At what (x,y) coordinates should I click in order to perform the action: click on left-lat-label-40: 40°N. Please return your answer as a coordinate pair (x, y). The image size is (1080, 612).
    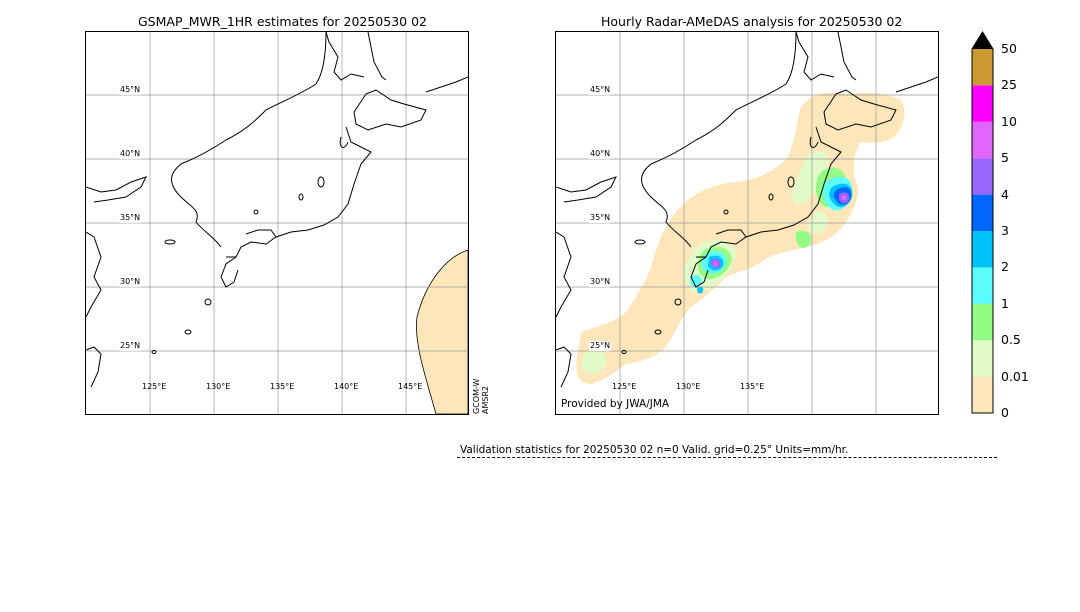
    Looking at the image, I should click on (130, 154).